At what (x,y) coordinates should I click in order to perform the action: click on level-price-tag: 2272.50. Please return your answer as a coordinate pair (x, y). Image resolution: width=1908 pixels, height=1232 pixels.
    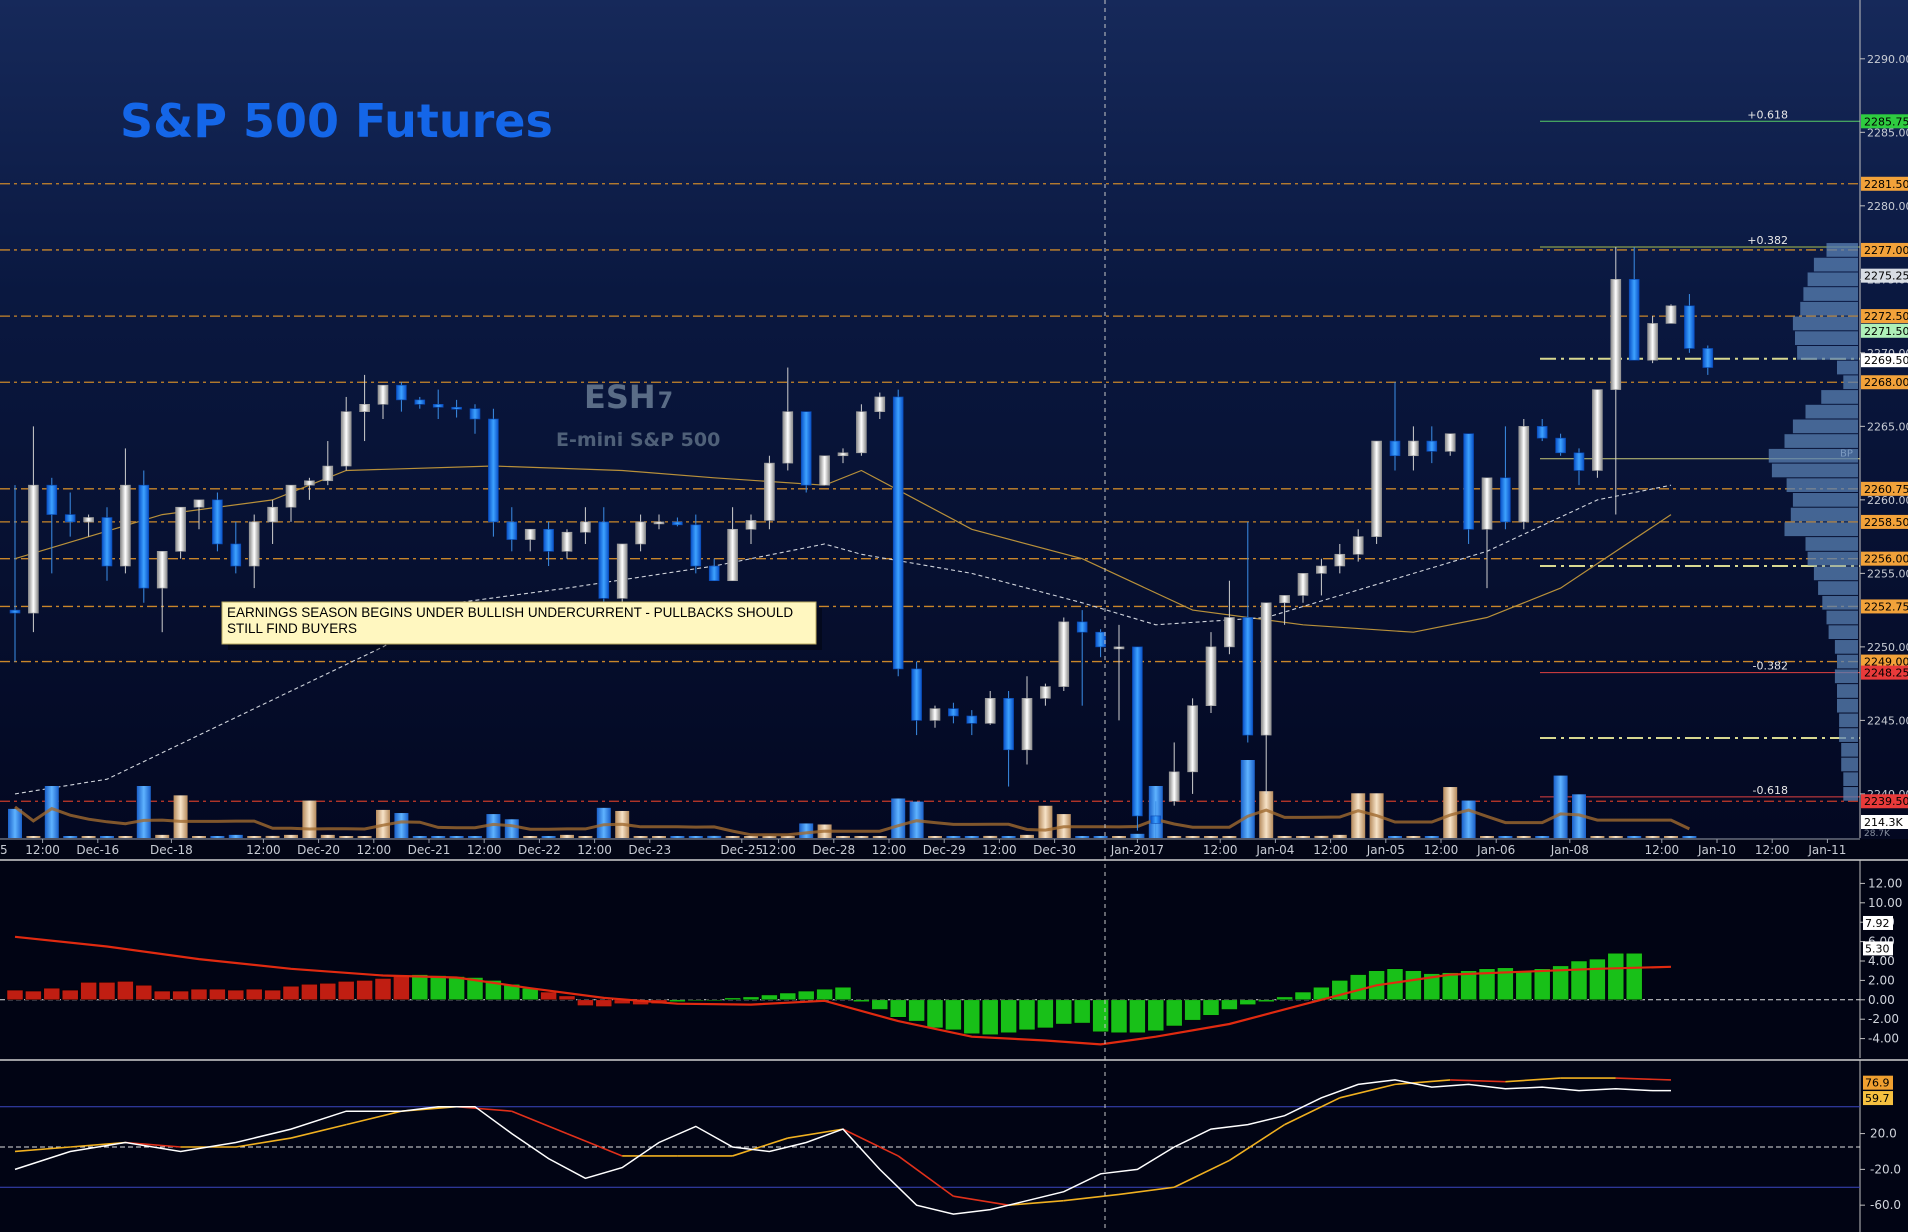
    Looking at the image, I should click on (1884, 316).